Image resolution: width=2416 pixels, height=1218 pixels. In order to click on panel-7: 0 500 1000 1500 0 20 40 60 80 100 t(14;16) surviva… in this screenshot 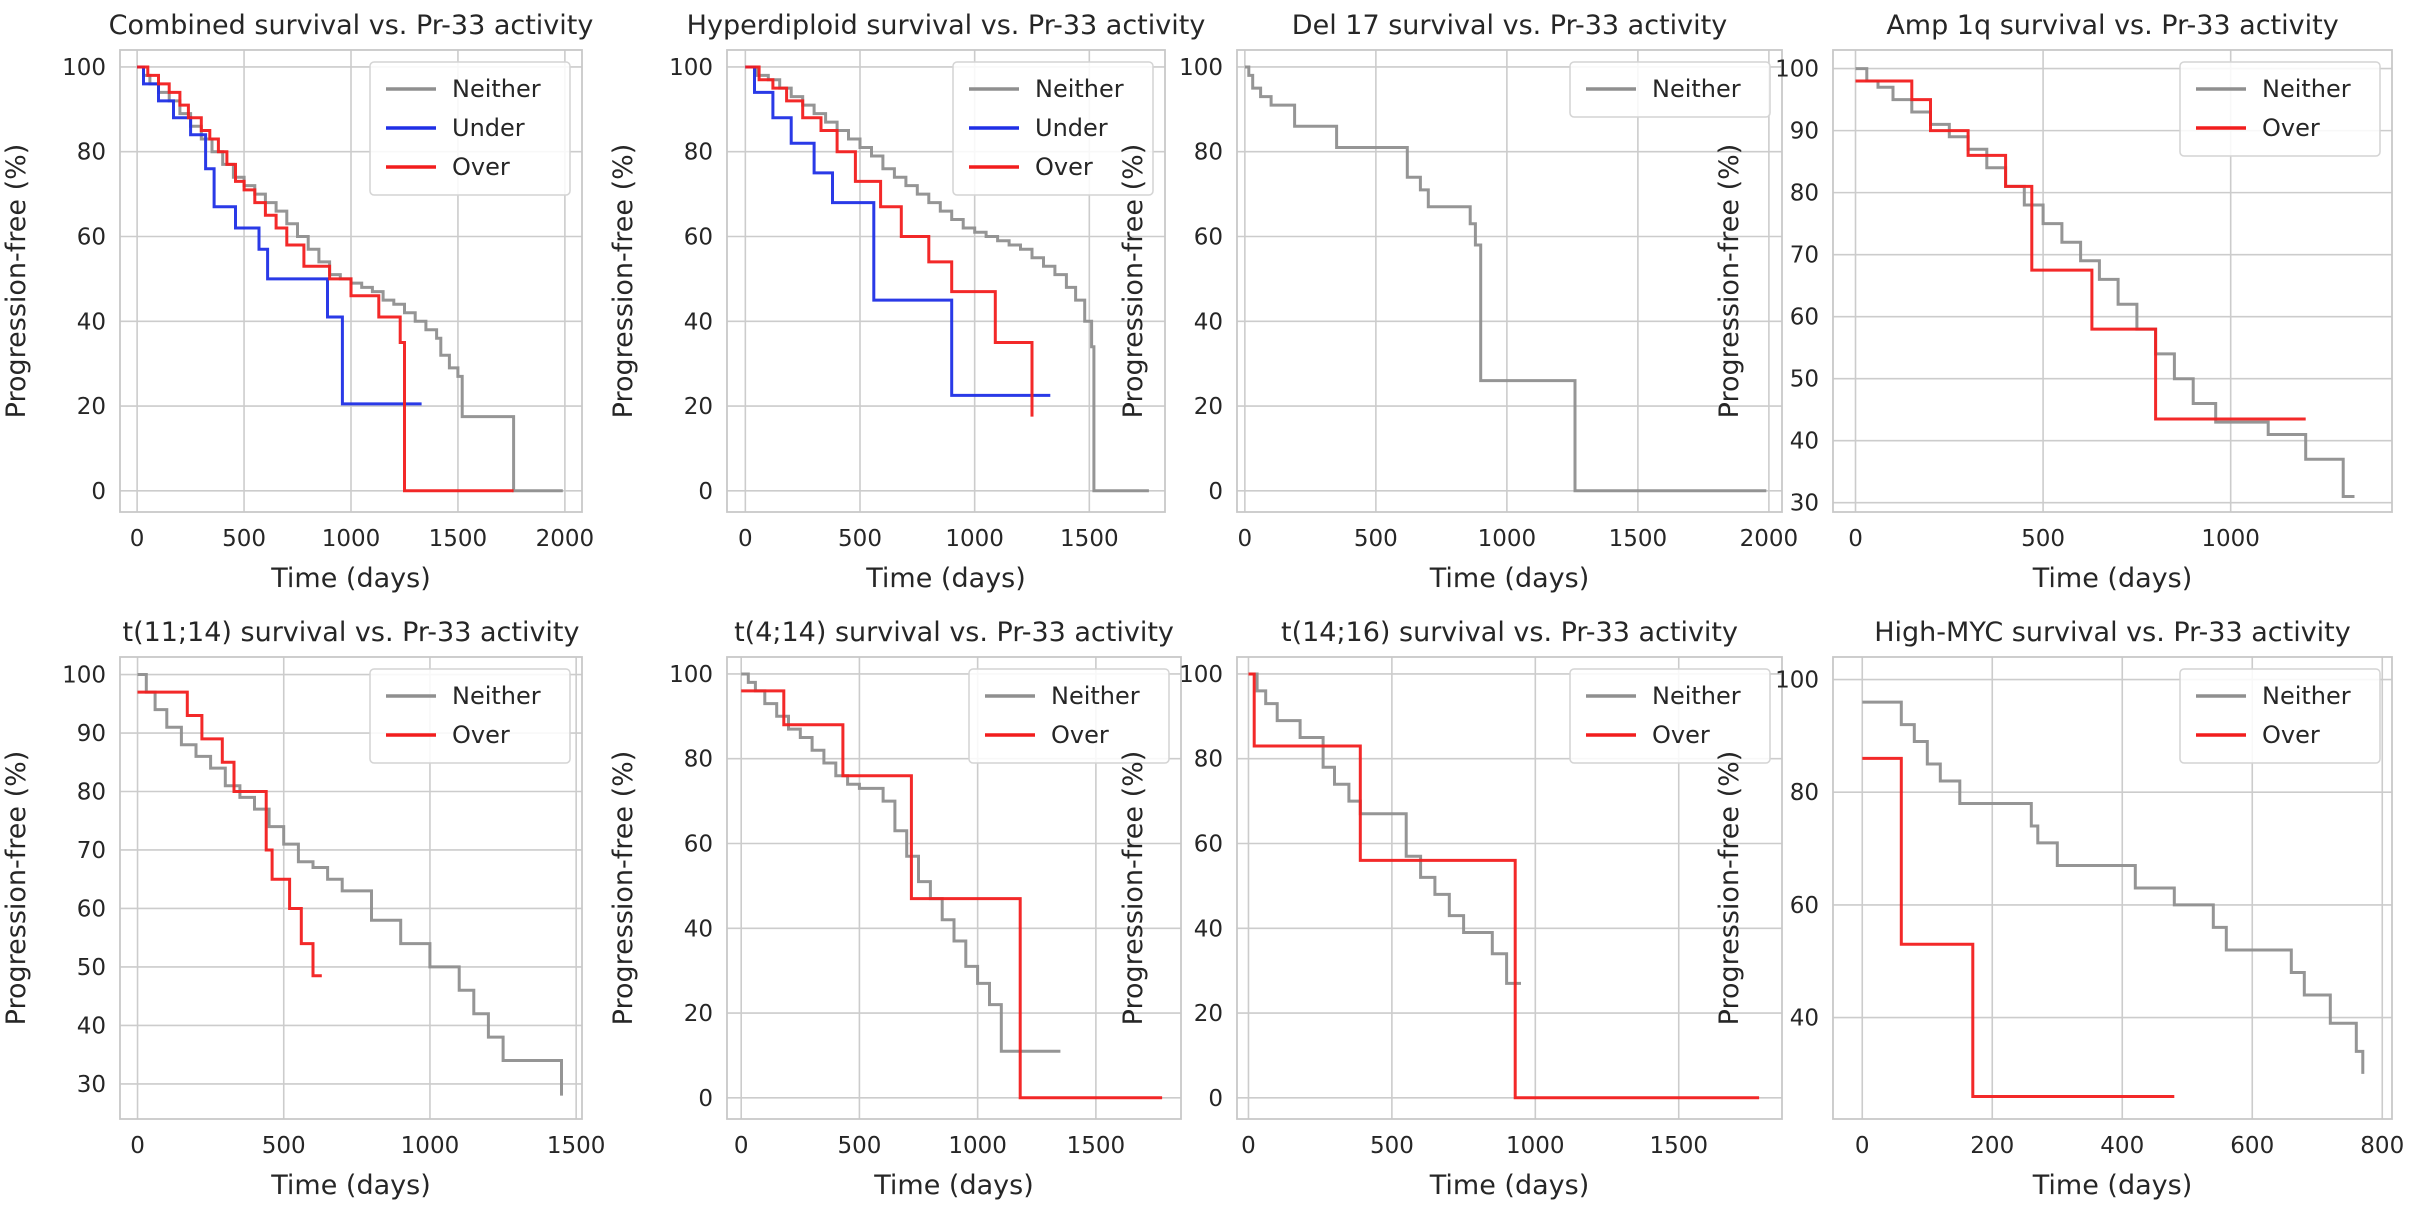, I will do `click(1450, 909)`.